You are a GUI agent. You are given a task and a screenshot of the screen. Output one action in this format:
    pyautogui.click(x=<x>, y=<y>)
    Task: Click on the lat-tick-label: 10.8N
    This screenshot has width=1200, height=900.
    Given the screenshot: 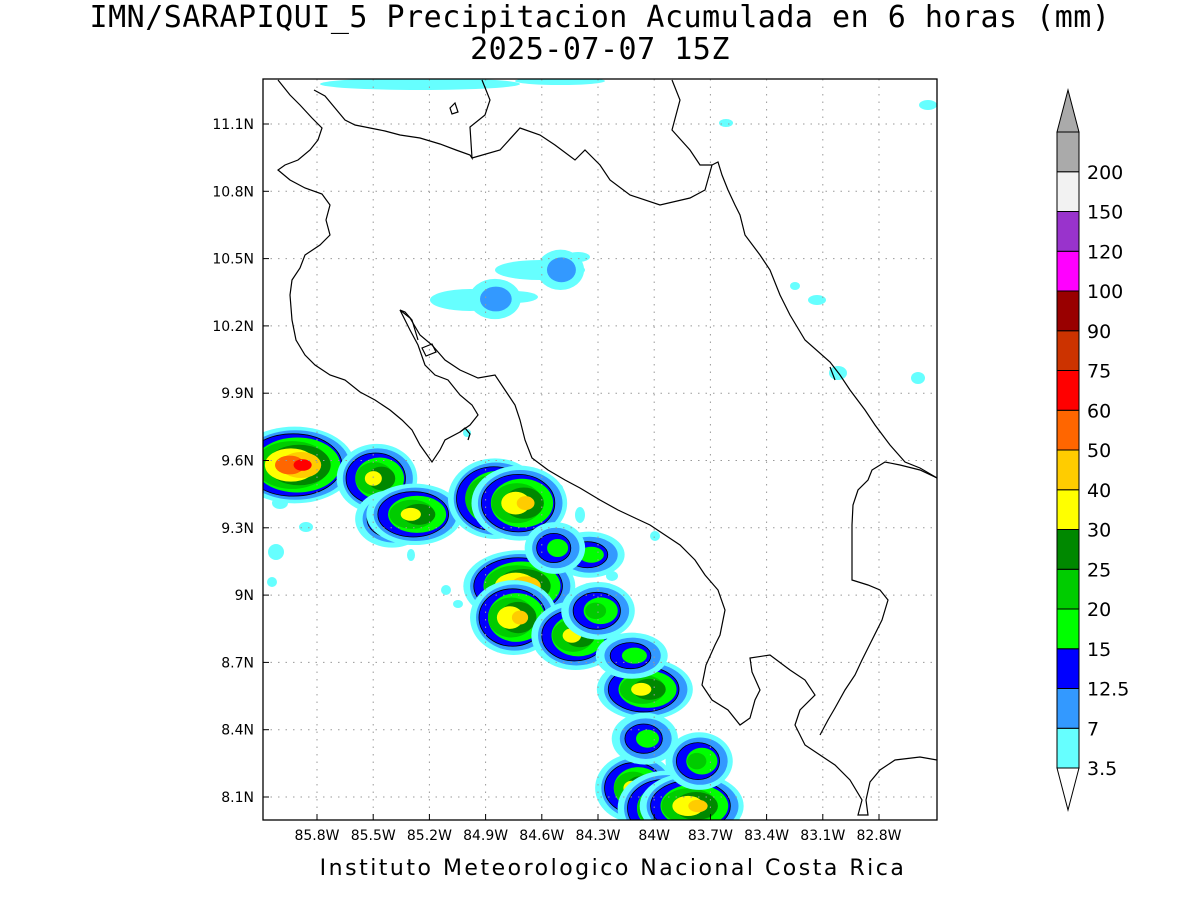 What is the action you would take?
    pyautogui.click(x=233, y=192)
    